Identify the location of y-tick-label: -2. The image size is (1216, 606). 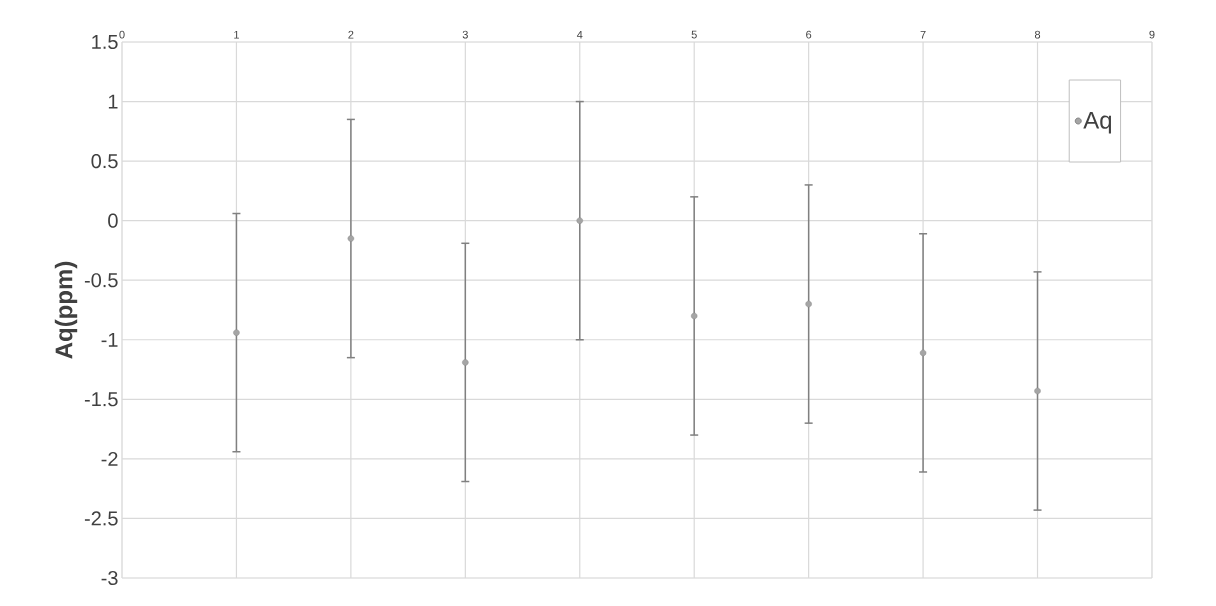
(109, 458).